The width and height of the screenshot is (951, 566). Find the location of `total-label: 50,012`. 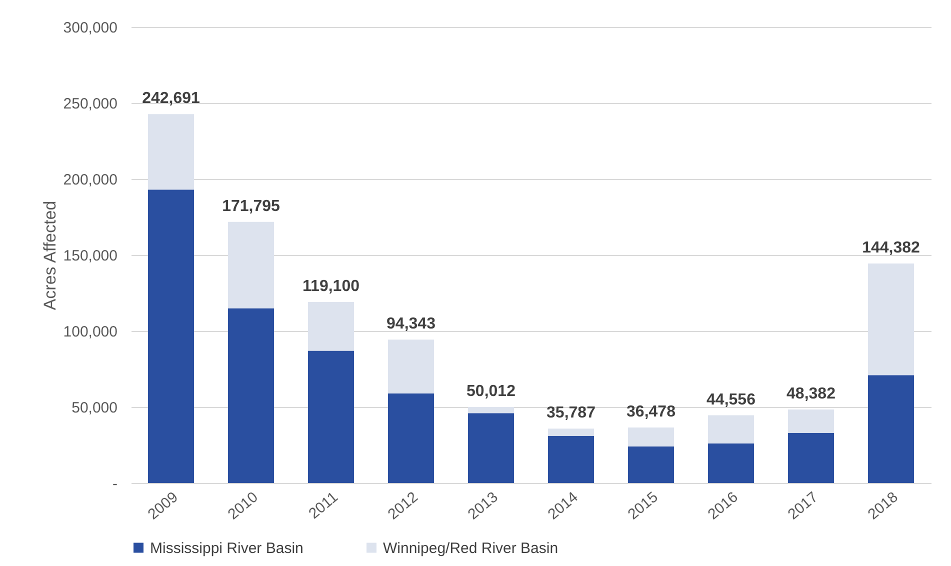

total-label: 50,012 is located at coordinates (491, 391).